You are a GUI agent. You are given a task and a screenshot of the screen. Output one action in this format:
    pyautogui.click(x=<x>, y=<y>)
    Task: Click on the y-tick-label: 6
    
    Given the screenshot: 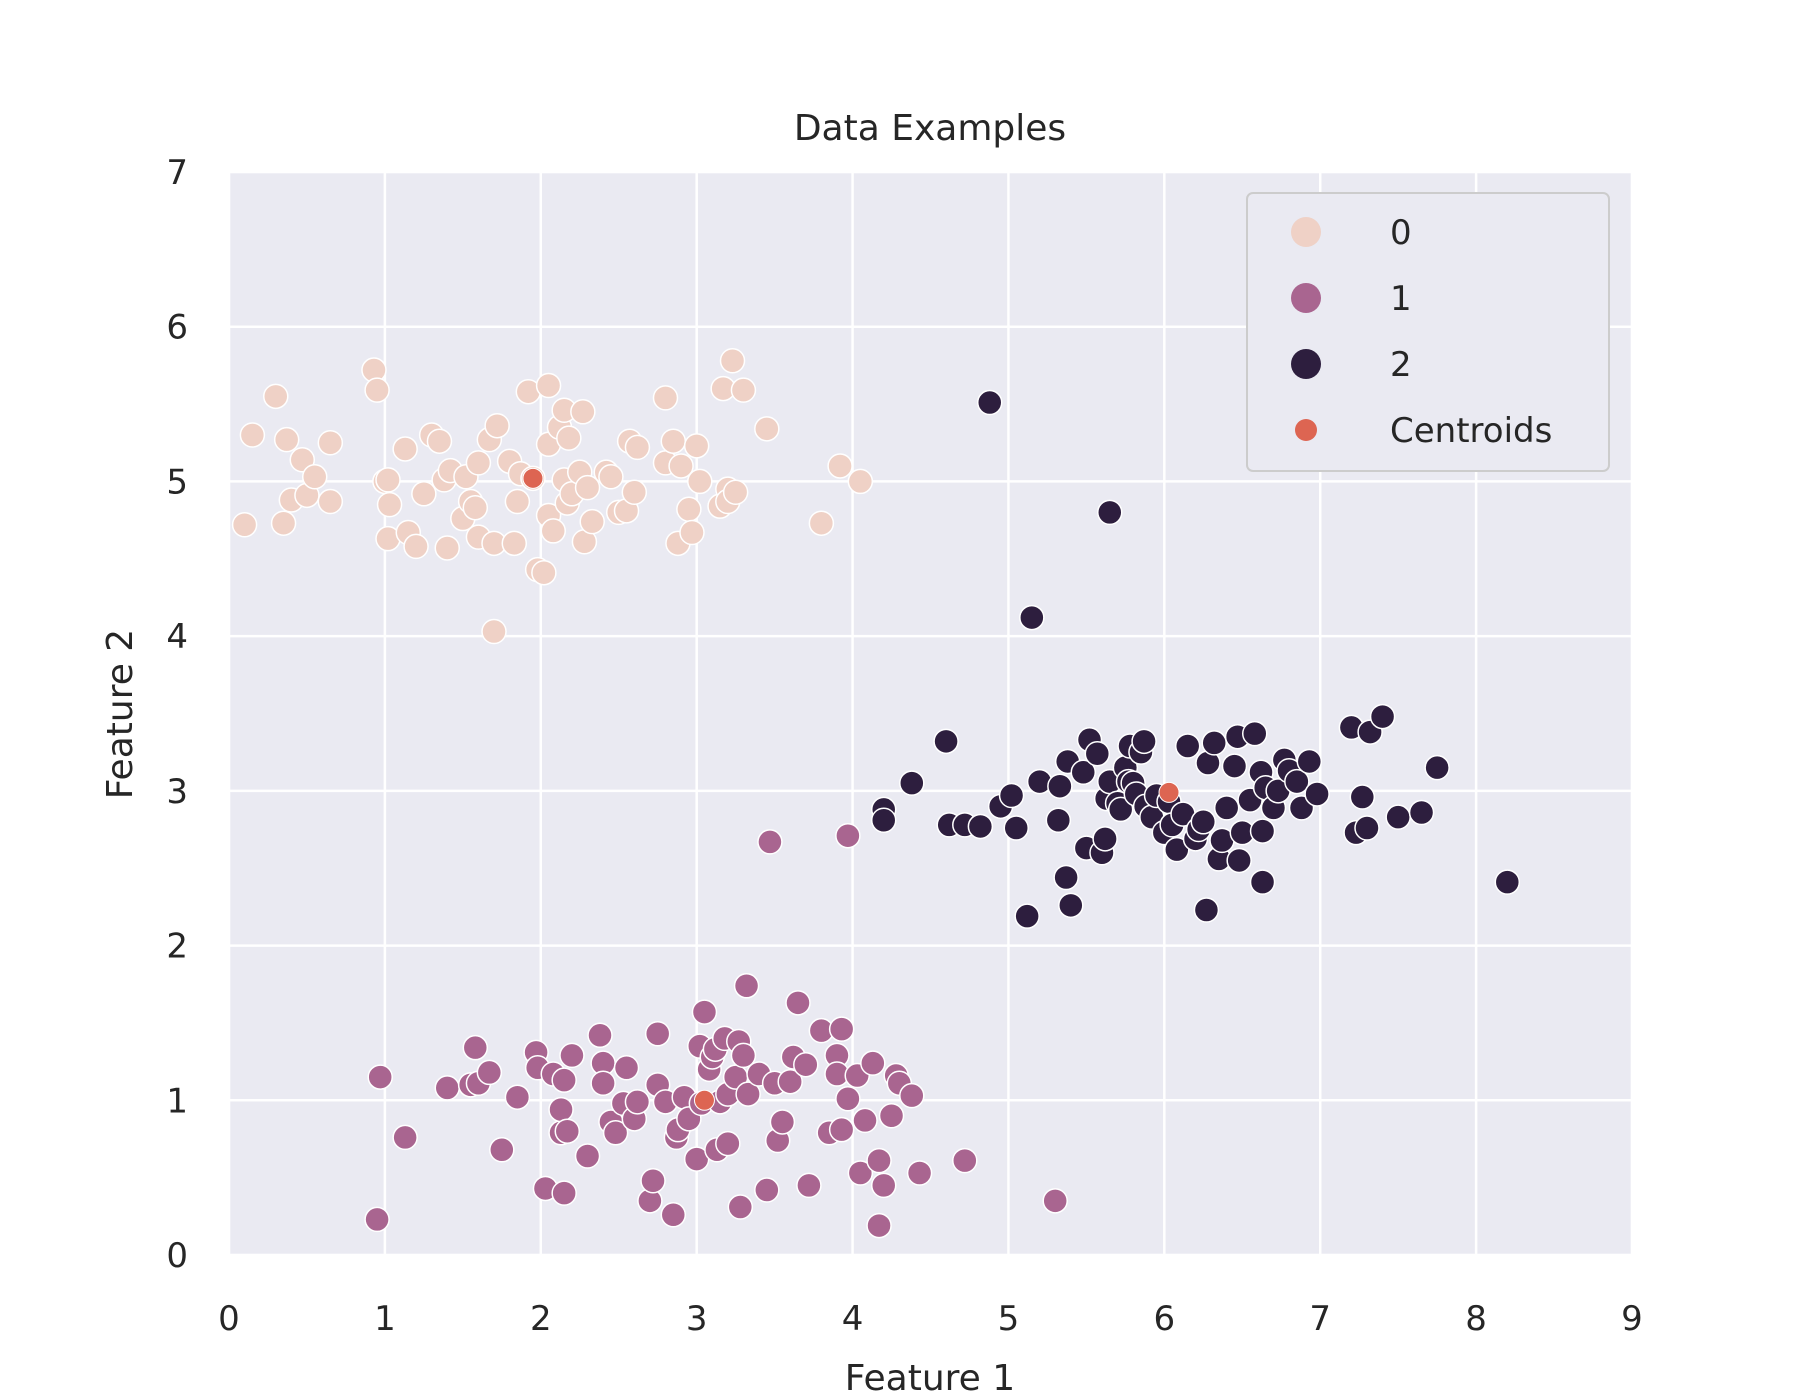 What is the action you would take?
    pyautogui.click(x=177, y=328)
    